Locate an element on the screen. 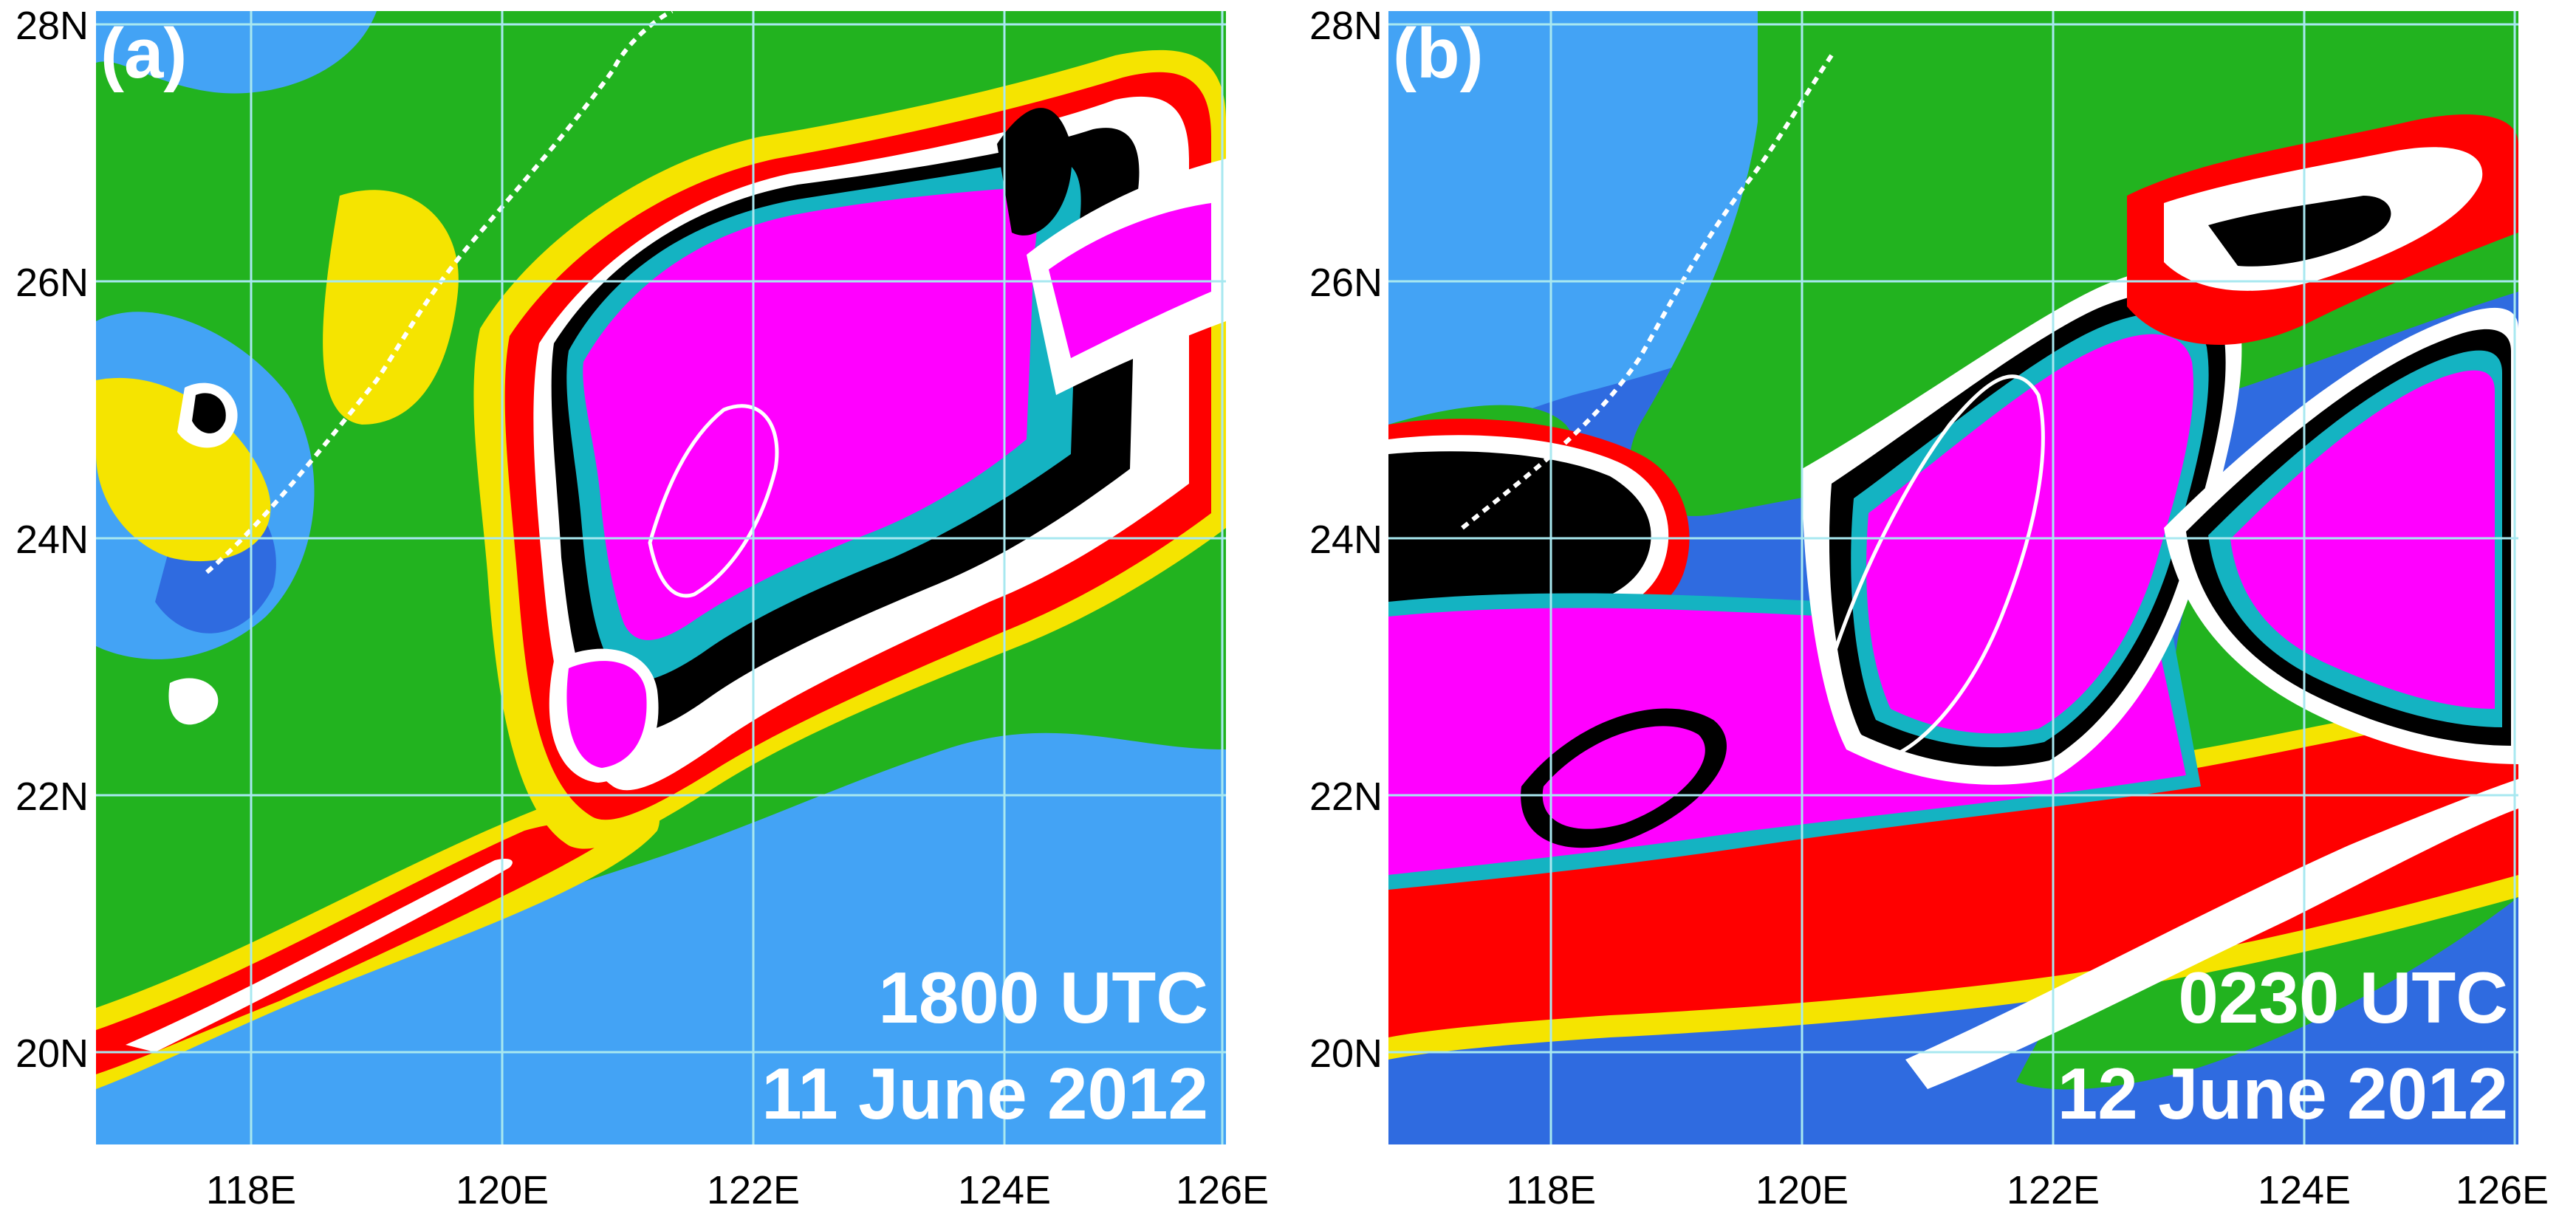 This screenshot has height=1222, width=2576. panel-b-lat-24n: 24N is located at coordinates (1346, 540).